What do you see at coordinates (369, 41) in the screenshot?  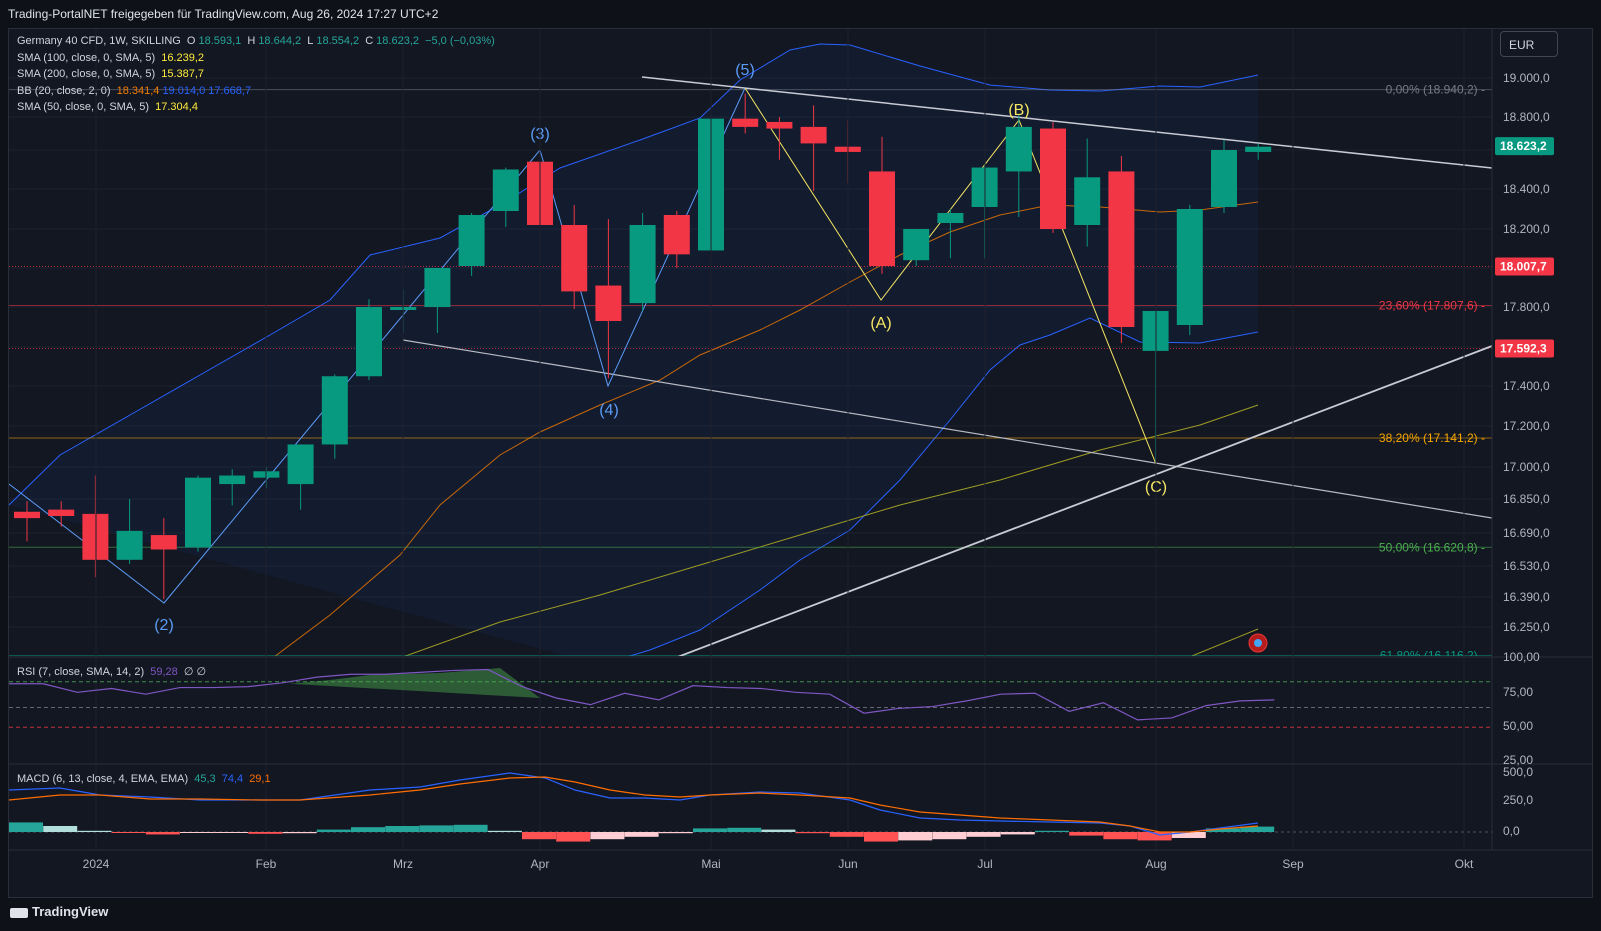 I see `legend-c-label: C` at bounding box center [369, 41].